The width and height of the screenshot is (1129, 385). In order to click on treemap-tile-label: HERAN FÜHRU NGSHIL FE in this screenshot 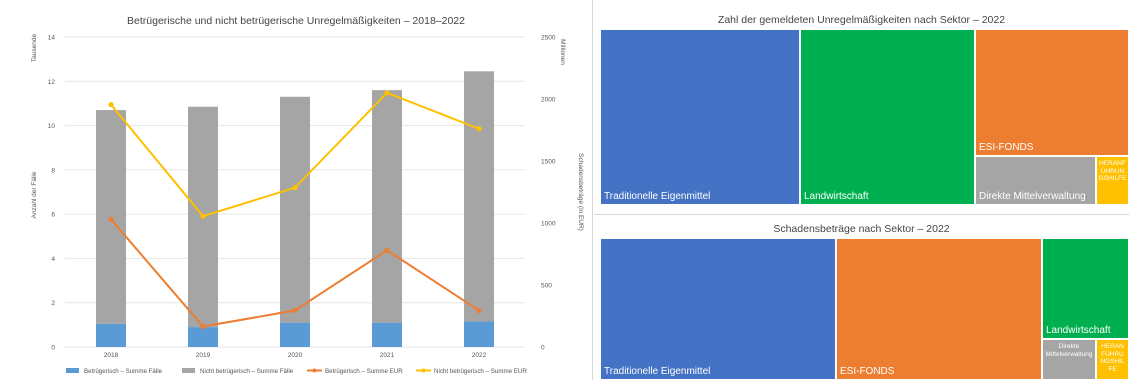, I will do `click(1112, 358)`.